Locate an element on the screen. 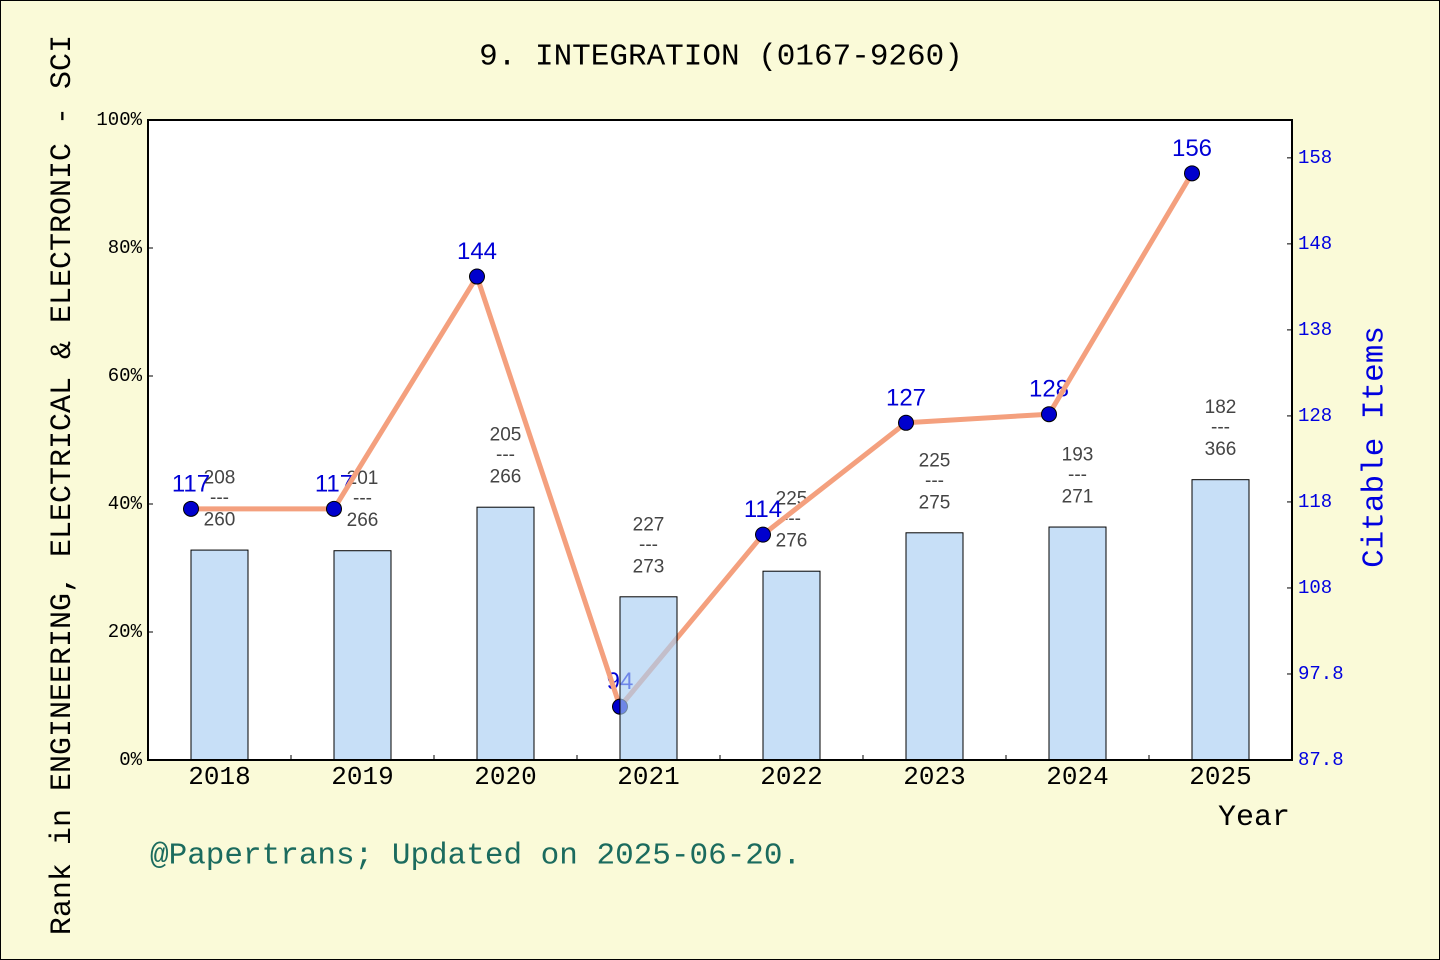 The width and height of the screenshot is (1440, 960). x-tick-label: 2019 is located at coordinates (362, 777).